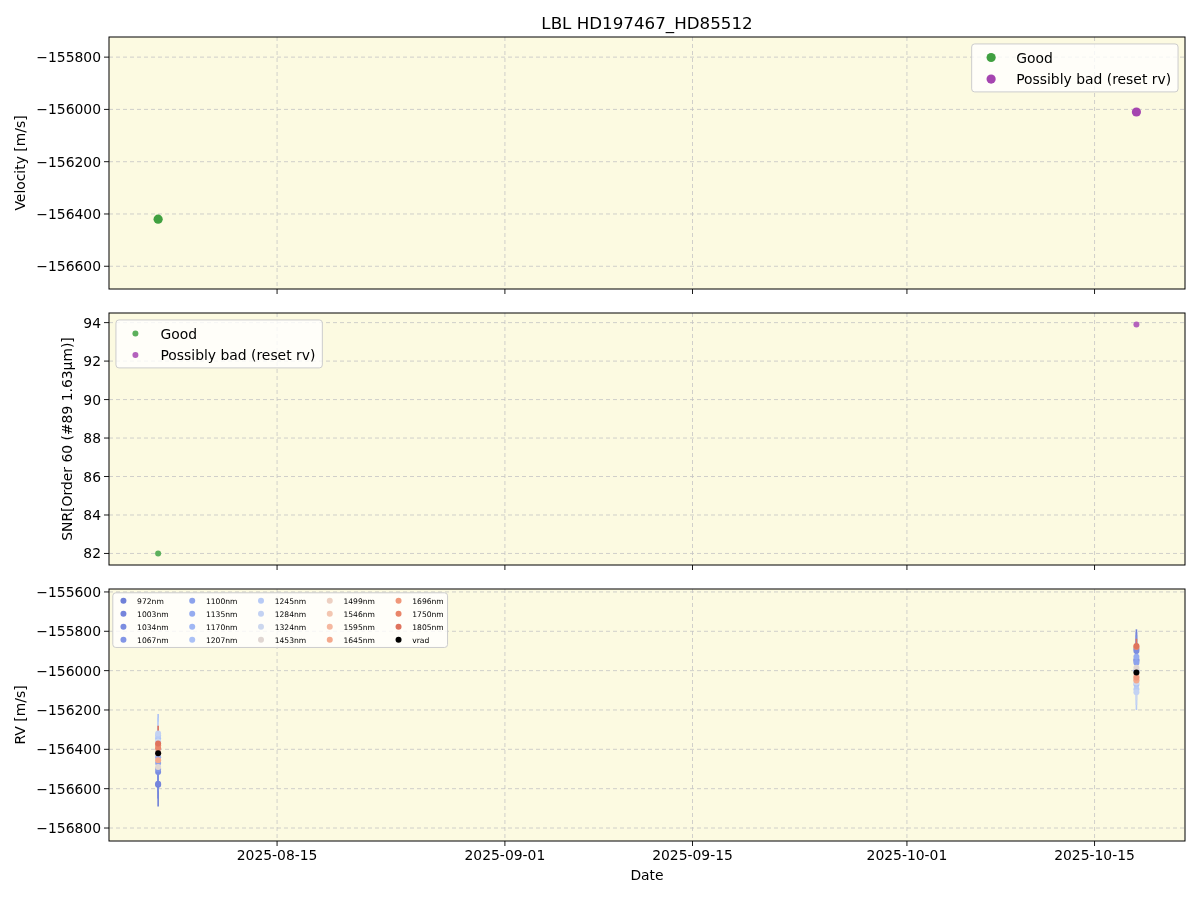  Describe the element at coordinates (20, 715) in the screenshot. I see `y-axis-title: RV [m/s]` at that location.